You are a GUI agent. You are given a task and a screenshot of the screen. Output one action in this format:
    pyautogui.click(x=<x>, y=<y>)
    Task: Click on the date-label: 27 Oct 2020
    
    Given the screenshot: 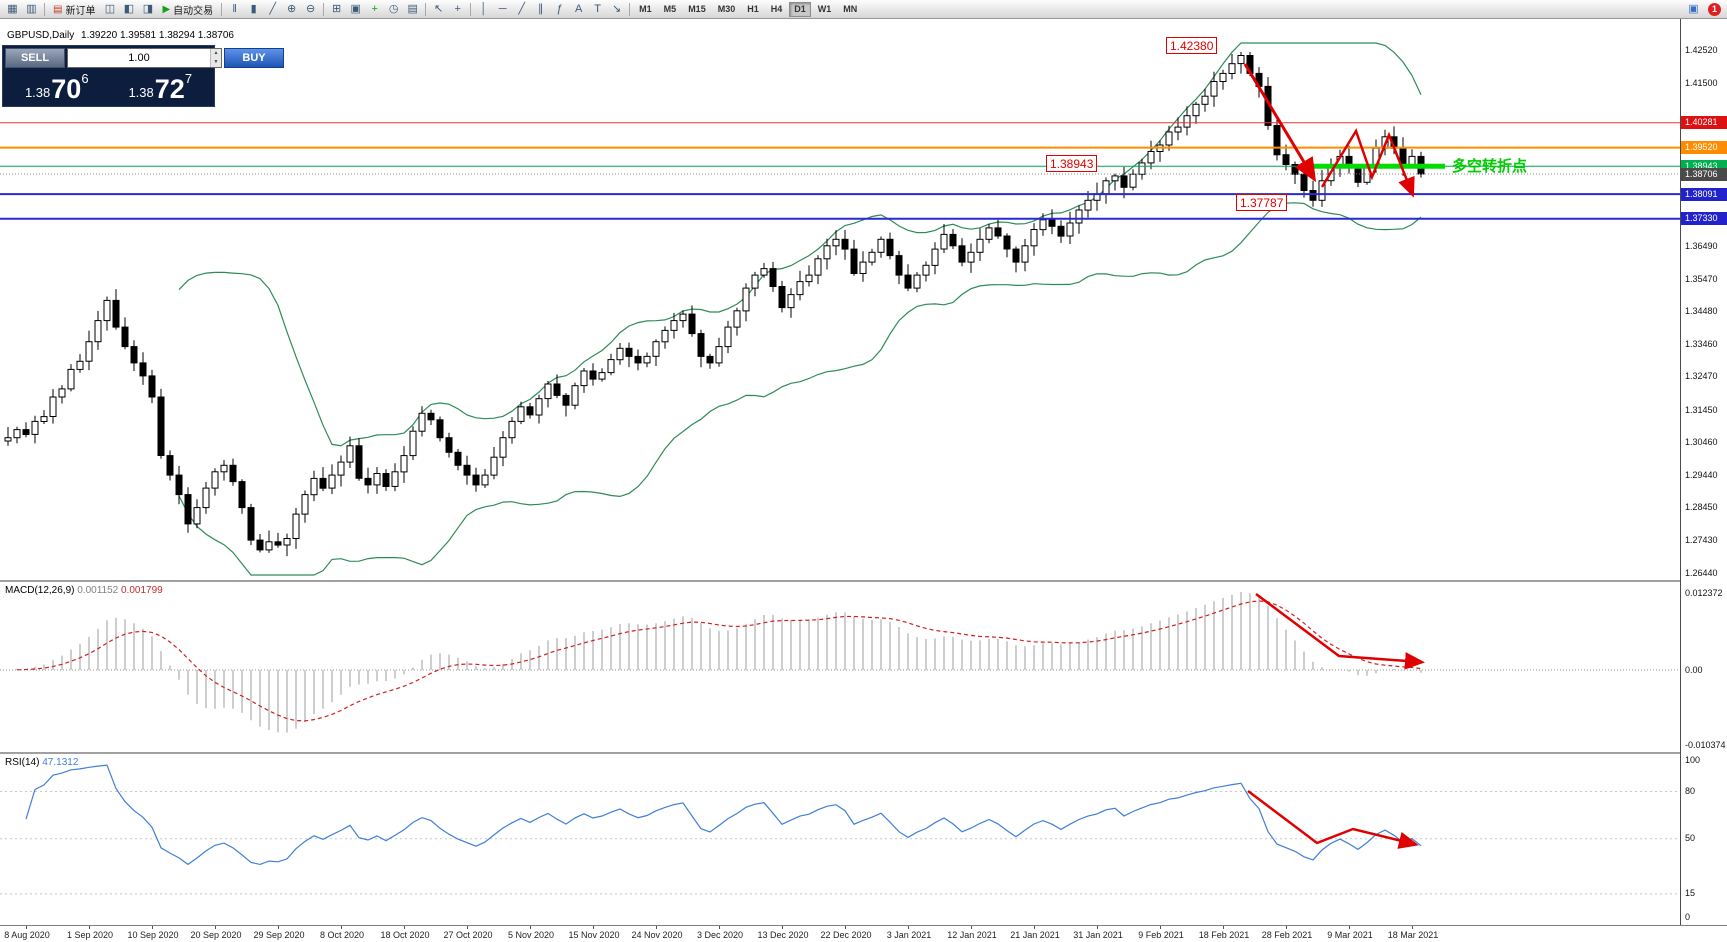 What is the action you would take?
    pyautogui.click(x=468, y=935)
    